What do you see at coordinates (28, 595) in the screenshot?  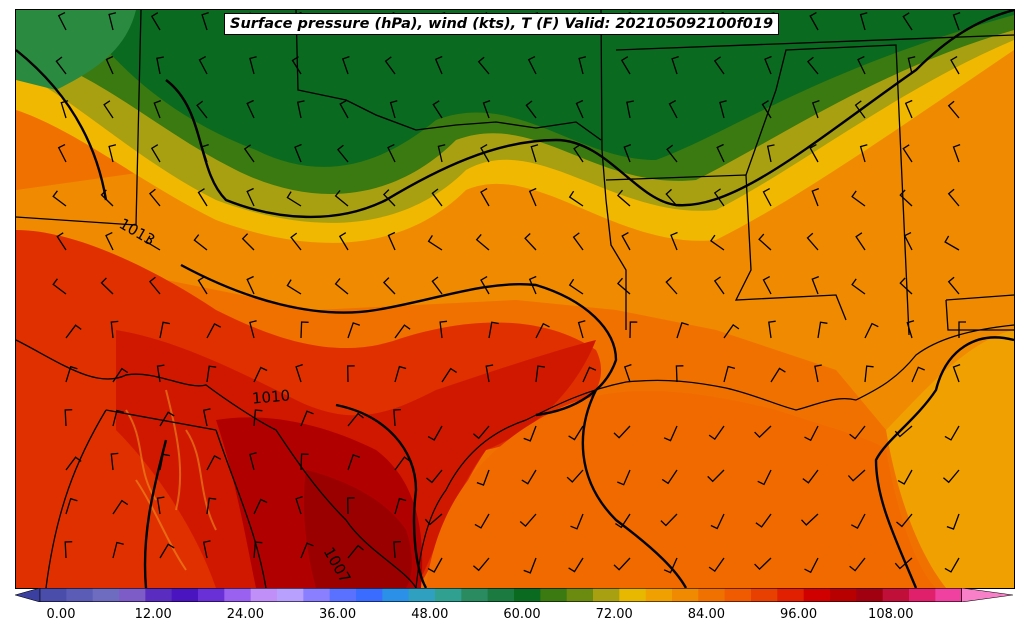 I see `colorbar-min-arrow` at bounding box center [28, 595].